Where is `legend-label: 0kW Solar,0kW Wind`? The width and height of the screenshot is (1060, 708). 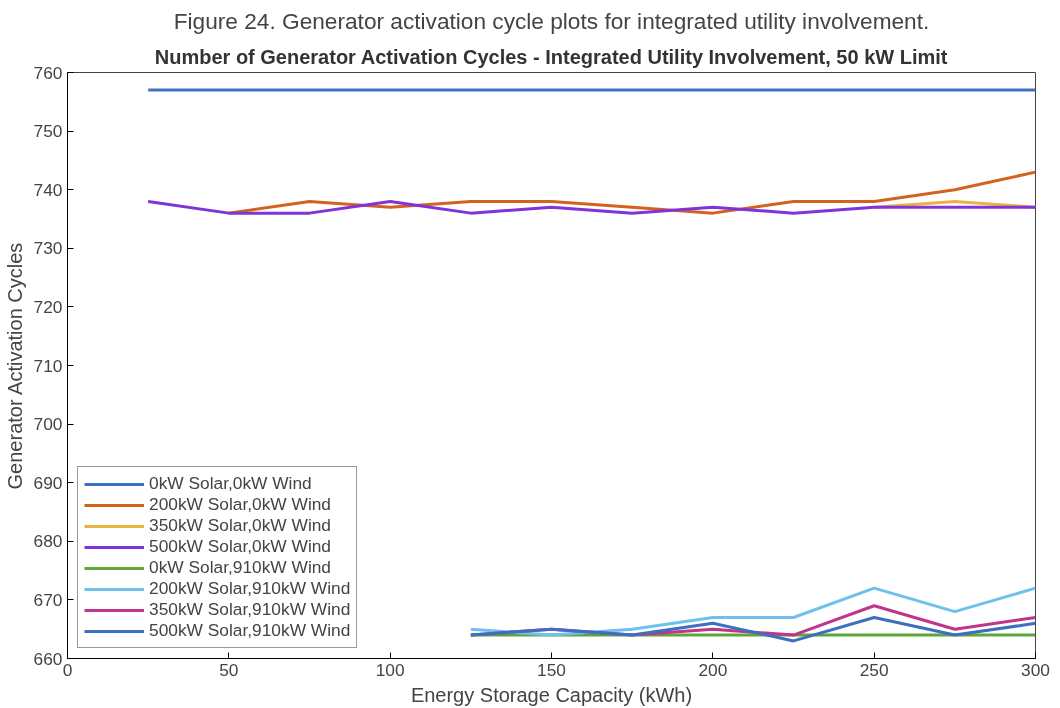
legend-label: 0kW Solar,0kW Wind is located at coordinates (230, 483).